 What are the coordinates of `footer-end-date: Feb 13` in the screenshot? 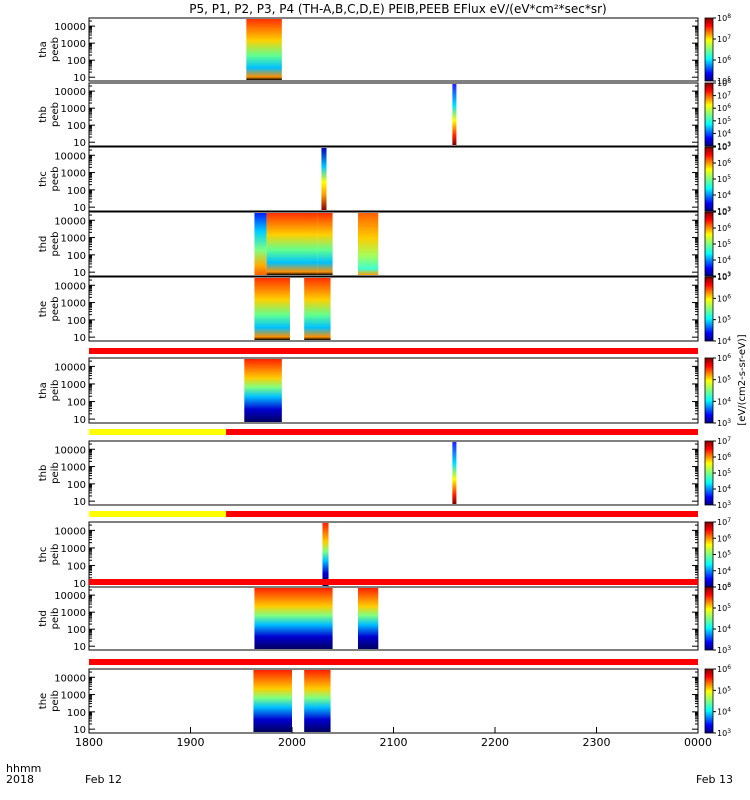 It's located at (714, 779).